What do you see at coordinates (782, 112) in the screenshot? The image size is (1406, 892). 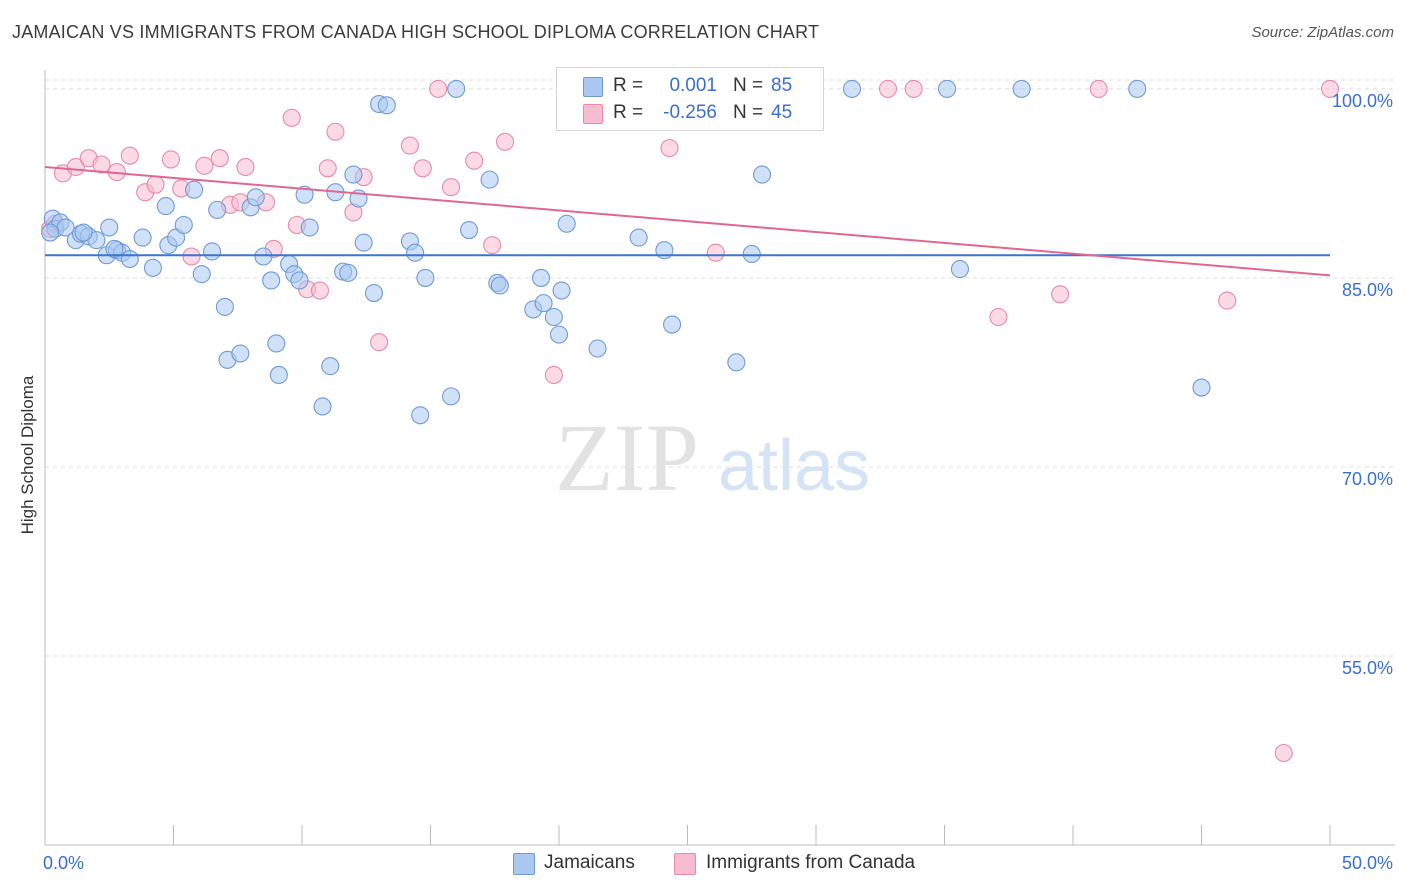 I see `legend-n-value: 45` at bounding box center [782, 112].